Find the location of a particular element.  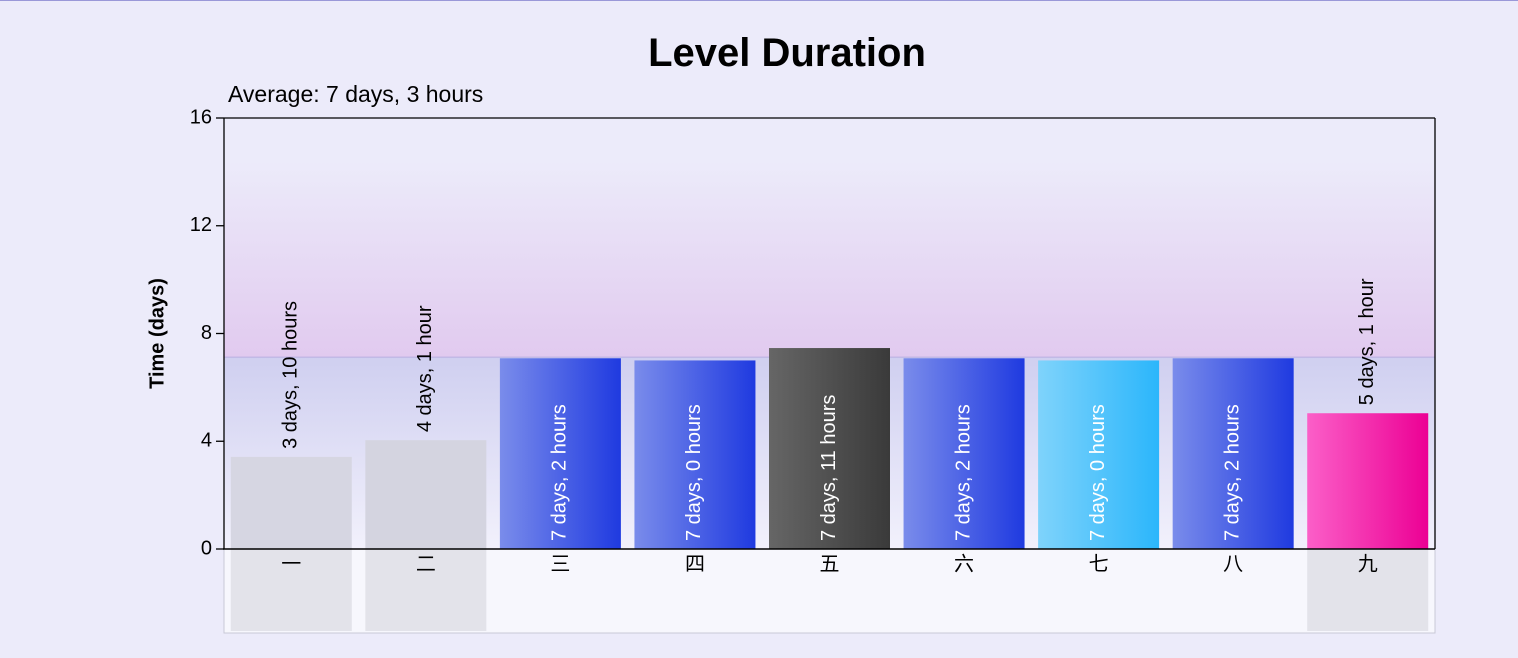

x-tick-label: 八 is located at coordinates (1233, 564).